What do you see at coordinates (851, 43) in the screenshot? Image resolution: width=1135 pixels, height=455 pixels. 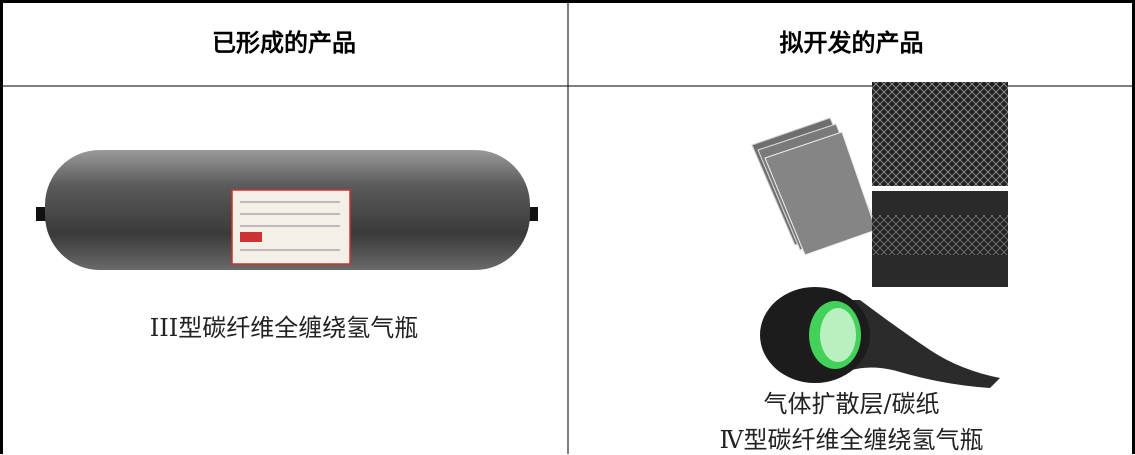 I see `header-cell: 拟开发的产品` at bounding box center [851, 43].